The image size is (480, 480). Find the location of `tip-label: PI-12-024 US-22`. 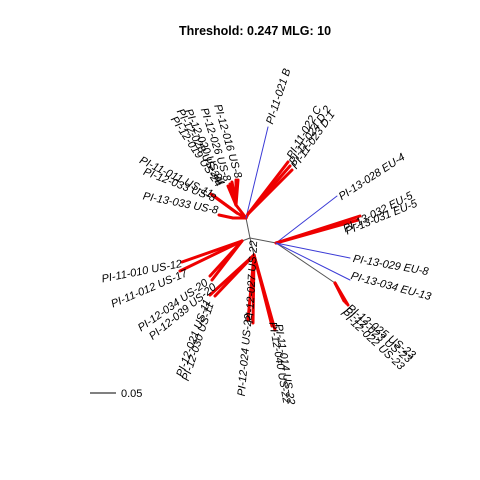

tip-label: PI-12-024 US-22 is located at coordinates (245, 354).